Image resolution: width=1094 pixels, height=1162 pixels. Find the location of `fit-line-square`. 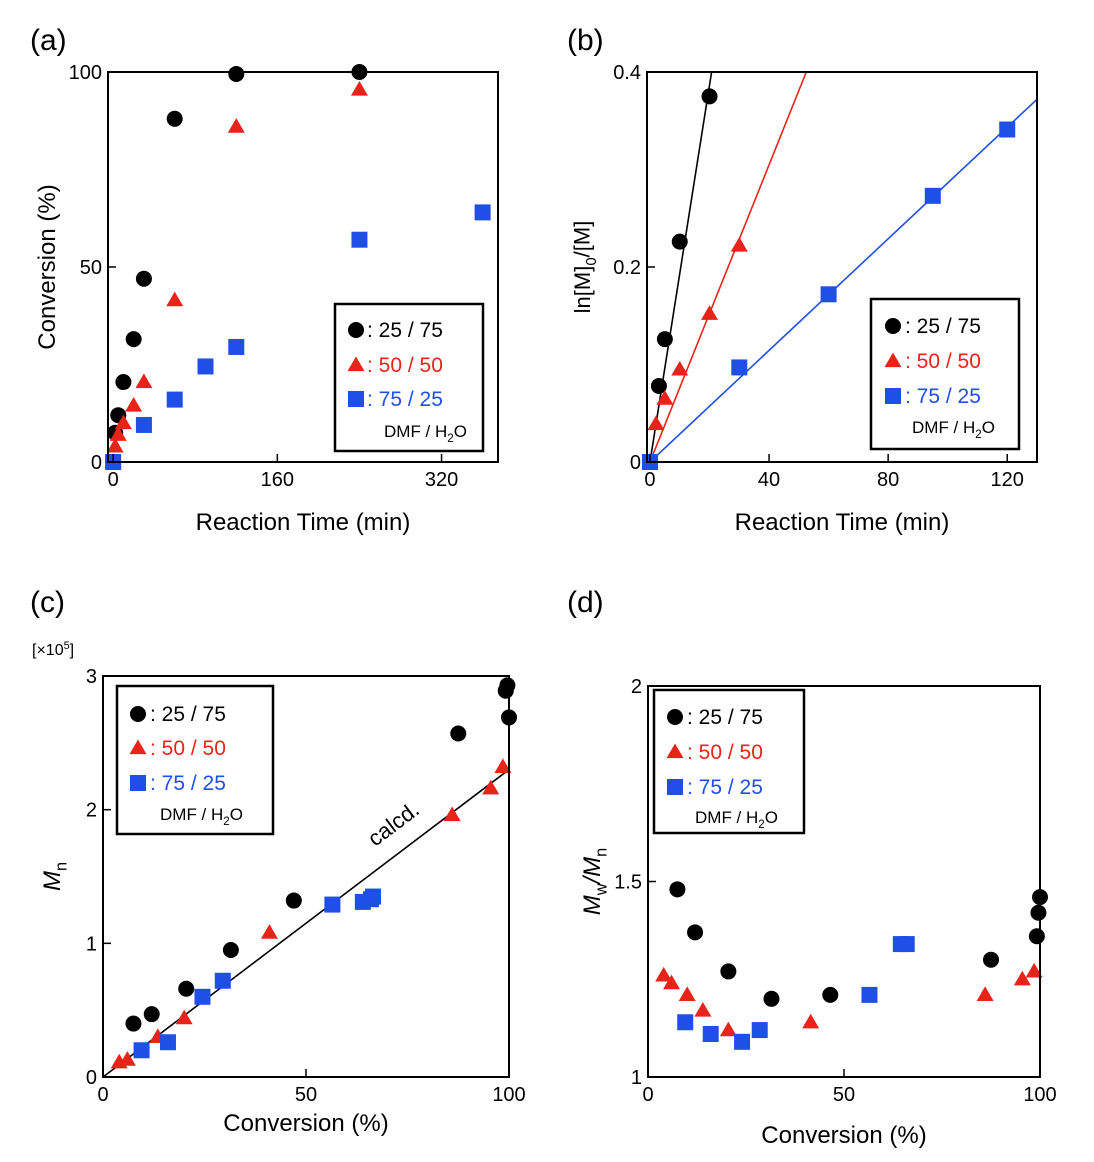

fit-line-square is located at coordinates (843, 280).